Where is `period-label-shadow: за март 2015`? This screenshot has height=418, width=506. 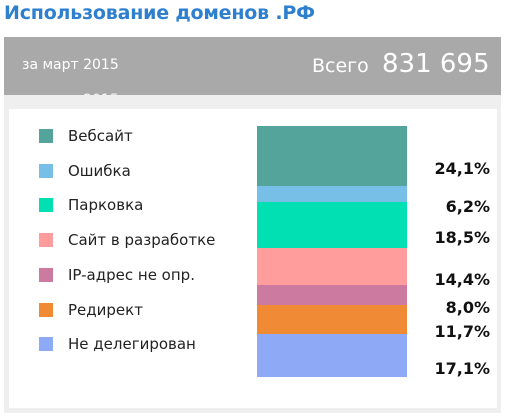
period-label-shadow: за март 2015 is located at coordinates (70, 93).